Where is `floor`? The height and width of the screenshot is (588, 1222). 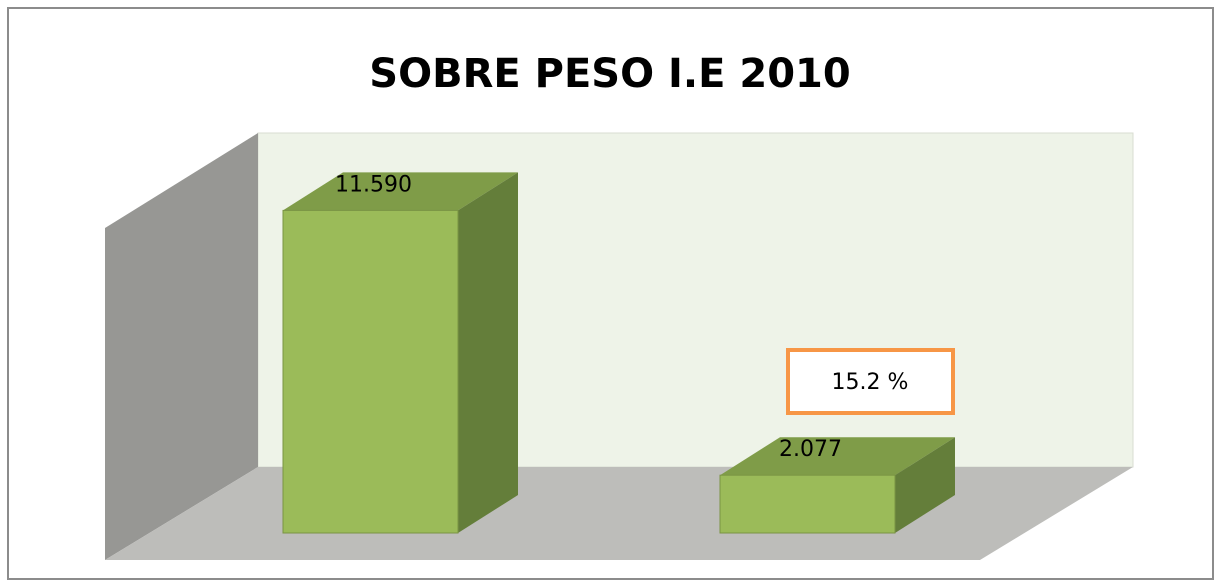 floor is located at coordinates (619, 513).